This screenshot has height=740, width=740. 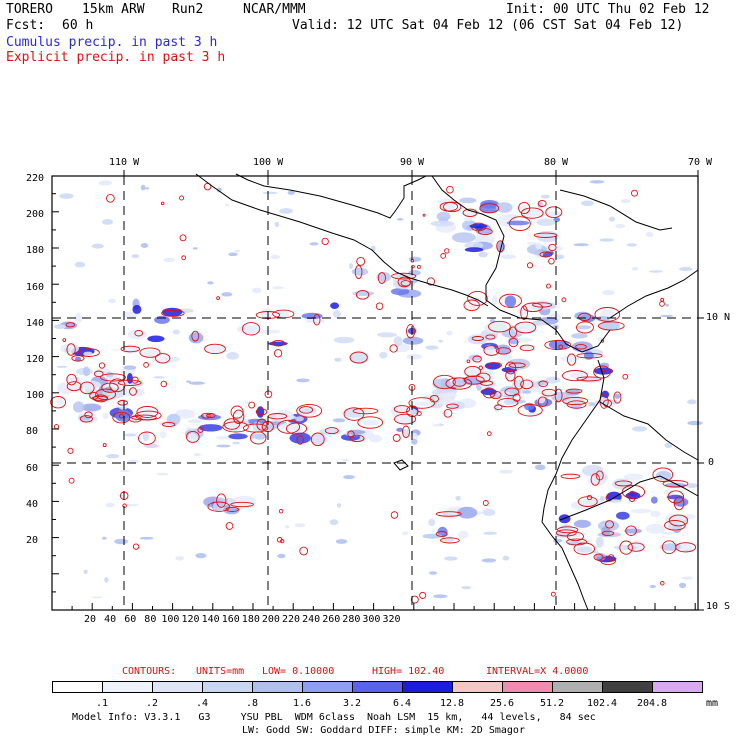 I want to click on model-org: NCAR/MMM, so click(x=274, y=9).